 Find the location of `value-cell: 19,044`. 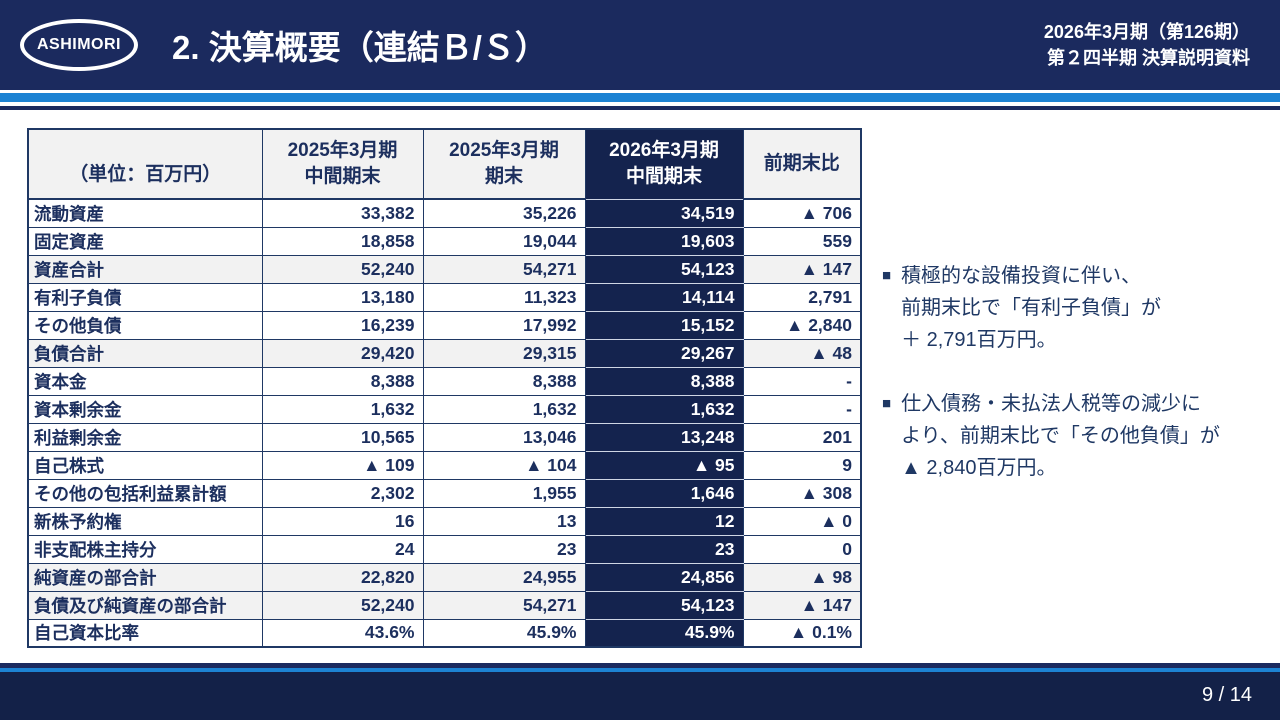

value-cell: 19,044 is located at coordinates (504, 241).